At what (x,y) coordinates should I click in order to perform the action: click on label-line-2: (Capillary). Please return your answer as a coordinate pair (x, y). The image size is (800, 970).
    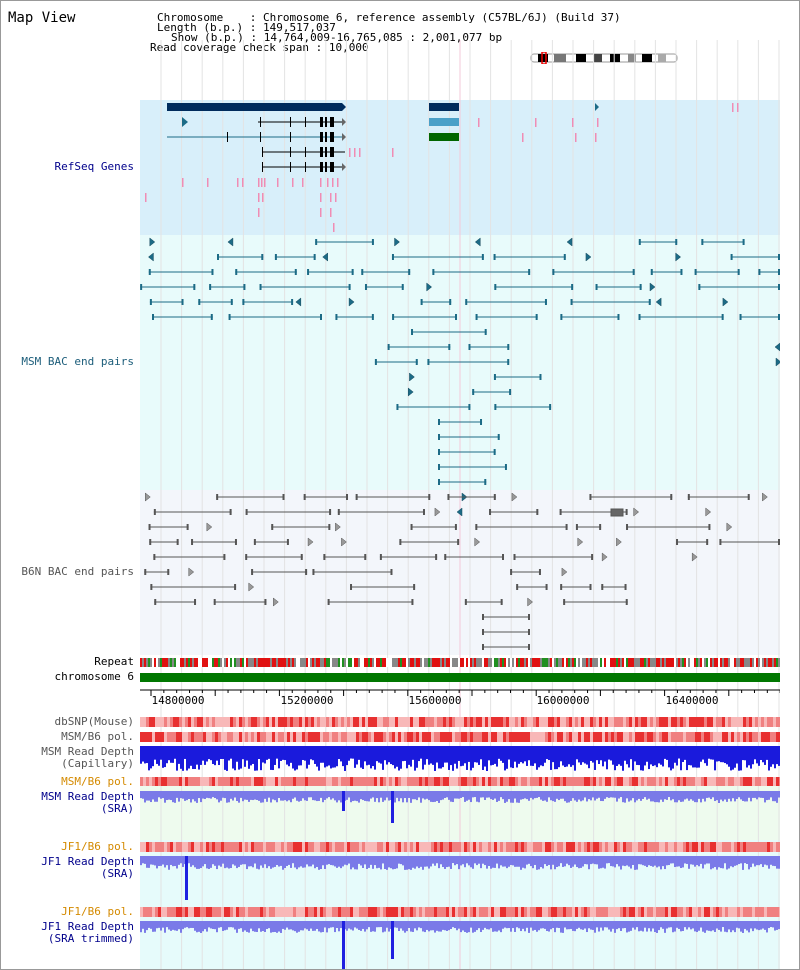
    Looking at the image, I should click on (97, 763).